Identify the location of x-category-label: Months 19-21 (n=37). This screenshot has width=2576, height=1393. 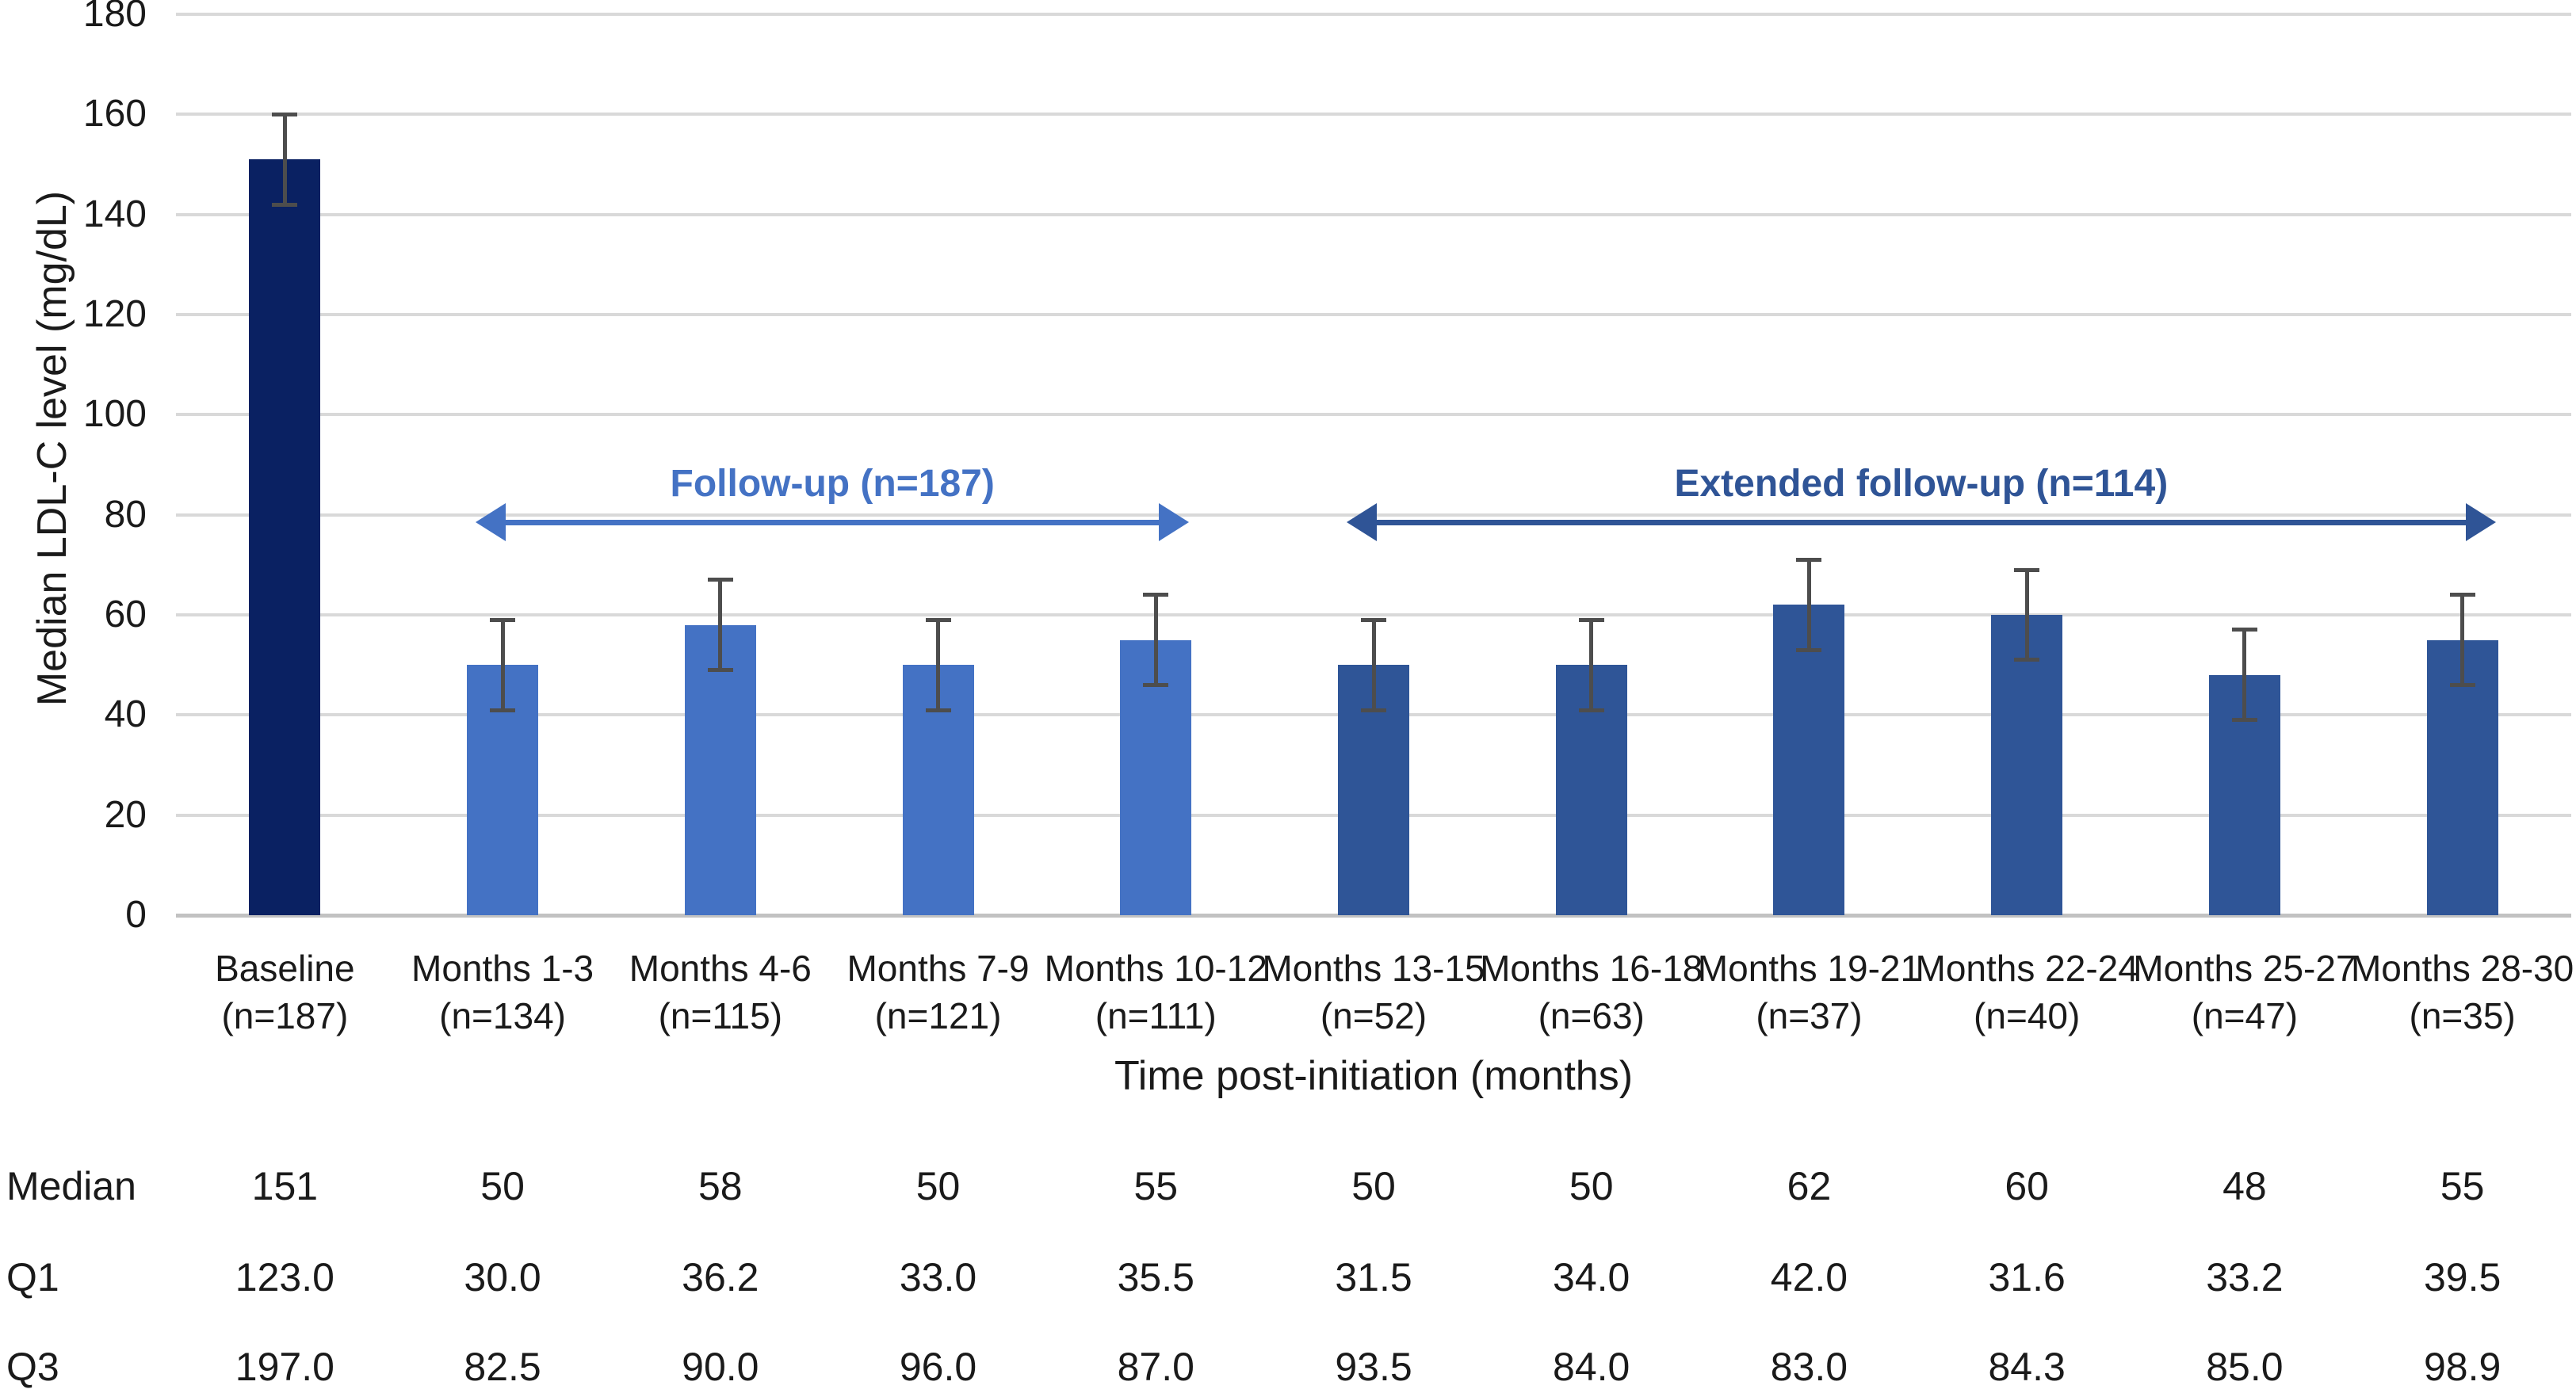
(1809, 992).